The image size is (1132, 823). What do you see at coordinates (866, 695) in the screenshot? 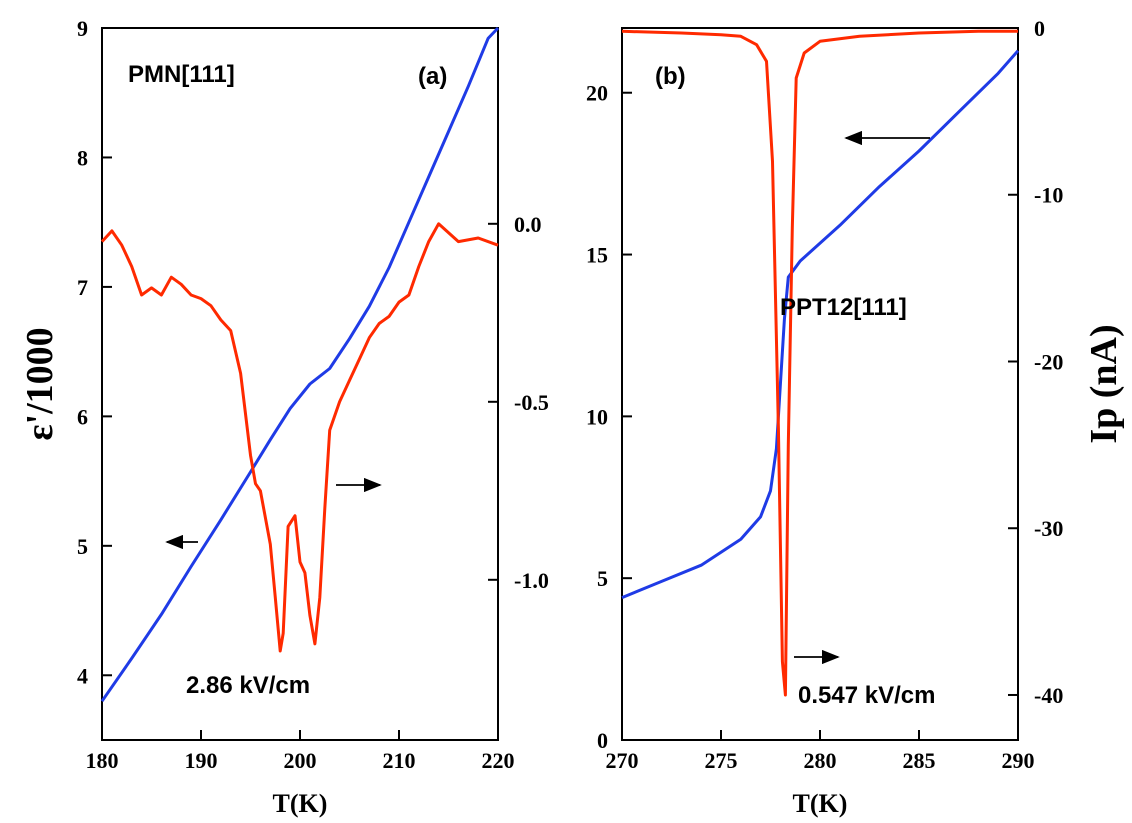
I see `panel-b-field-label: 0.547 kV/cm` at bounding box center [866, 695].